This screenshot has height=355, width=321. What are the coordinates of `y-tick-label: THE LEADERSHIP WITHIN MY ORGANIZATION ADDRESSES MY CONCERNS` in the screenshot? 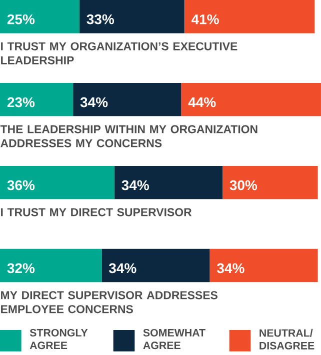 It's located at (129, 136).